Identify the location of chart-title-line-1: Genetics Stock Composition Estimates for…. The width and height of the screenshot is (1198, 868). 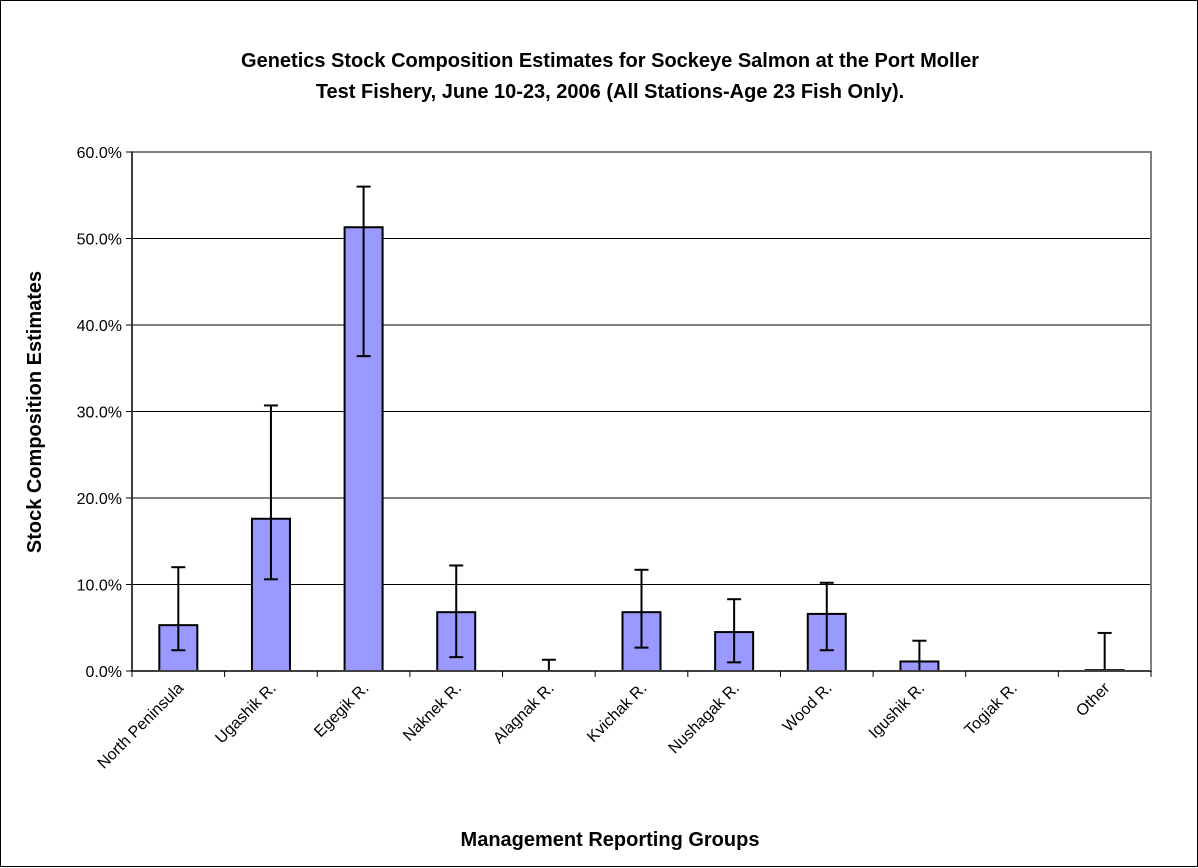
(610, 61).